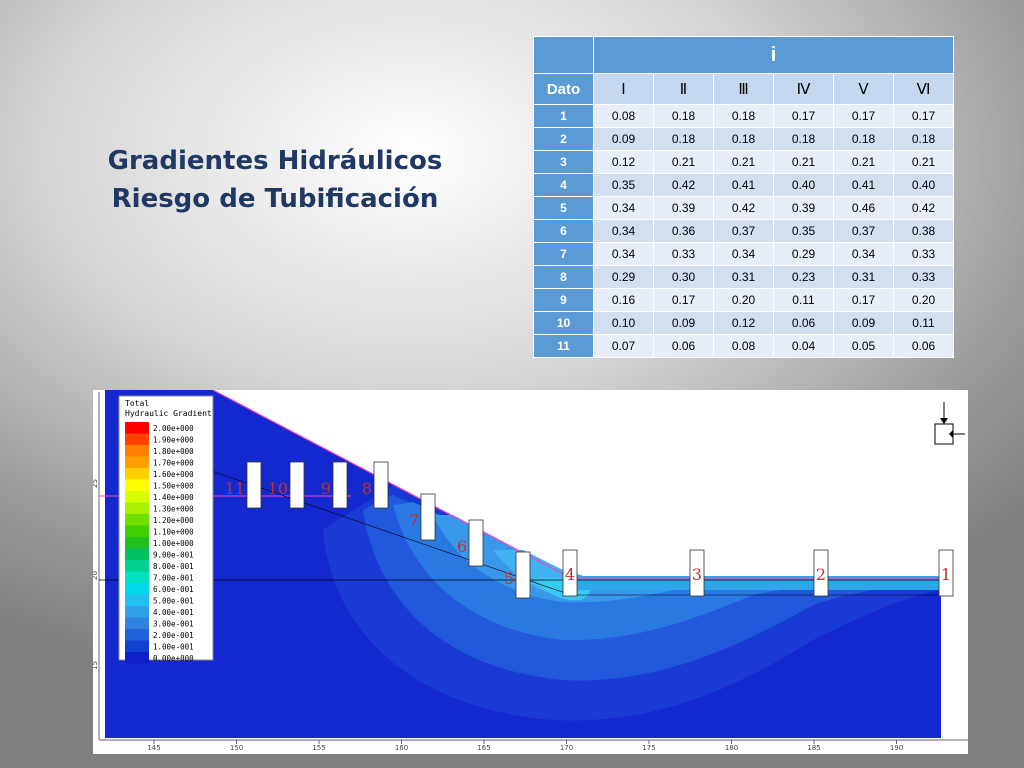 The image size is (1024, 768). I want to click on x-tick-label: 165, so click(483, 748).